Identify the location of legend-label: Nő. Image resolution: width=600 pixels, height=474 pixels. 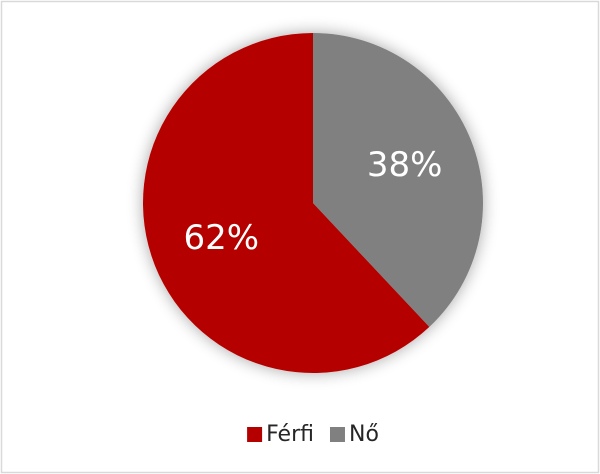
(364, 434).